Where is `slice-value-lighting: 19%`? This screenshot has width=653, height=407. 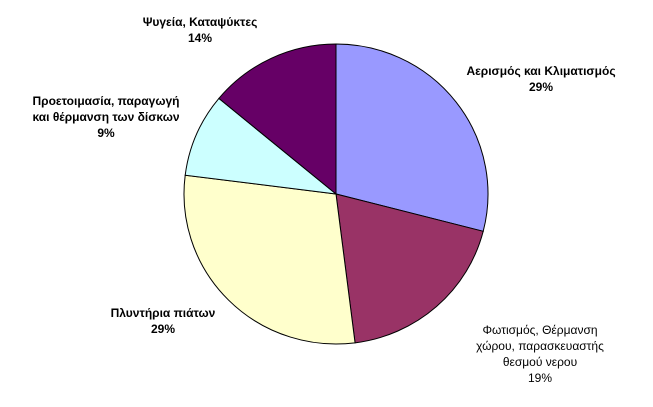
slice-value-lighting: 19% is located at coordinates (540, 378).